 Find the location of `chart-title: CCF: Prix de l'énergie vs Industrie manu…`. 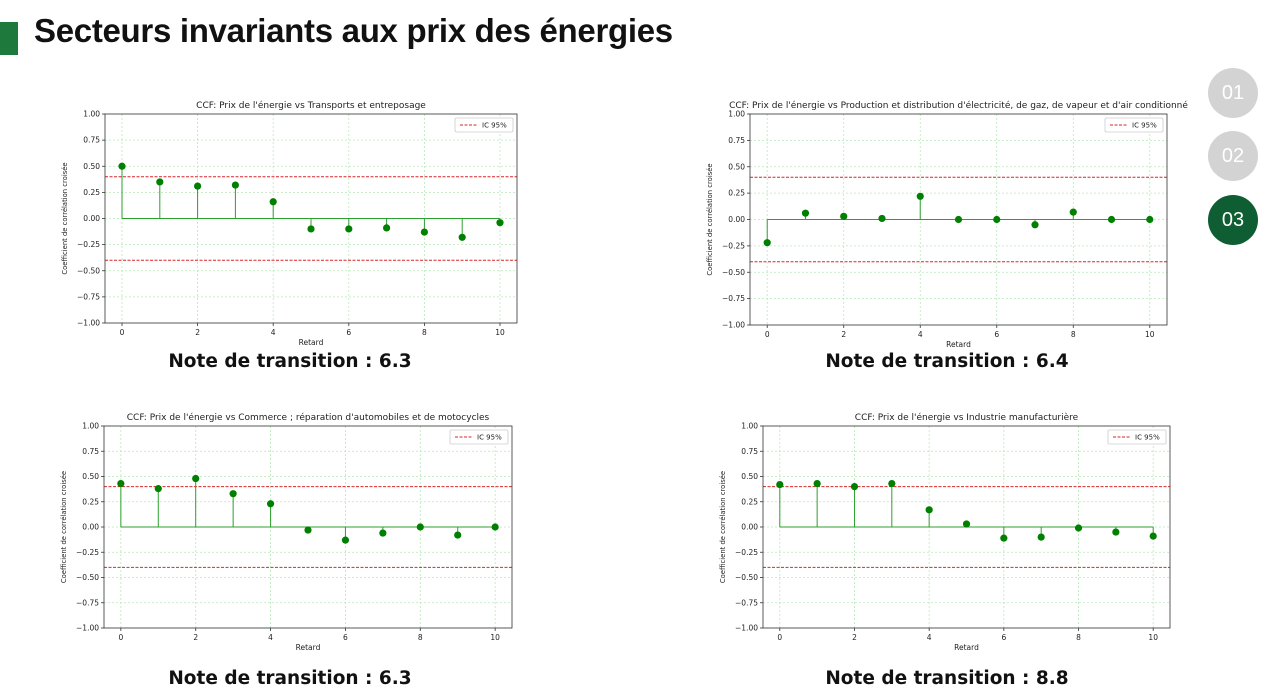

chart-title: CCF: Prix de l'énergie vs Industrie manu… is located at coordinates (967, 417).